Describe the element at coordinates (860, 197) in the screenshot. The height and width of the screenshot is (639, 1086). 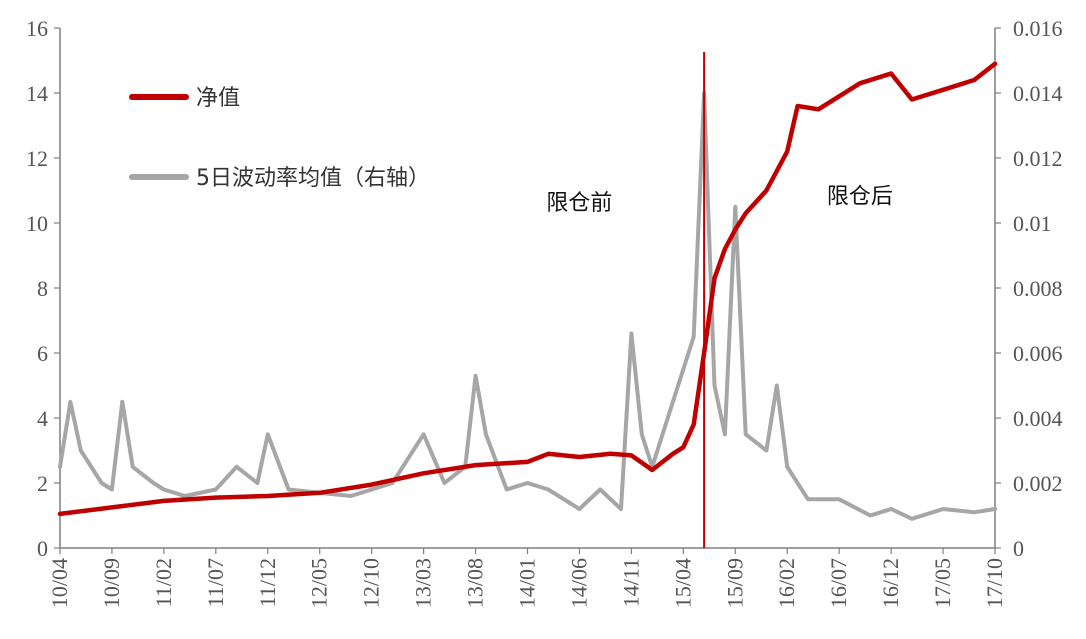
I see `annotation-label: 限仓后` at that location.